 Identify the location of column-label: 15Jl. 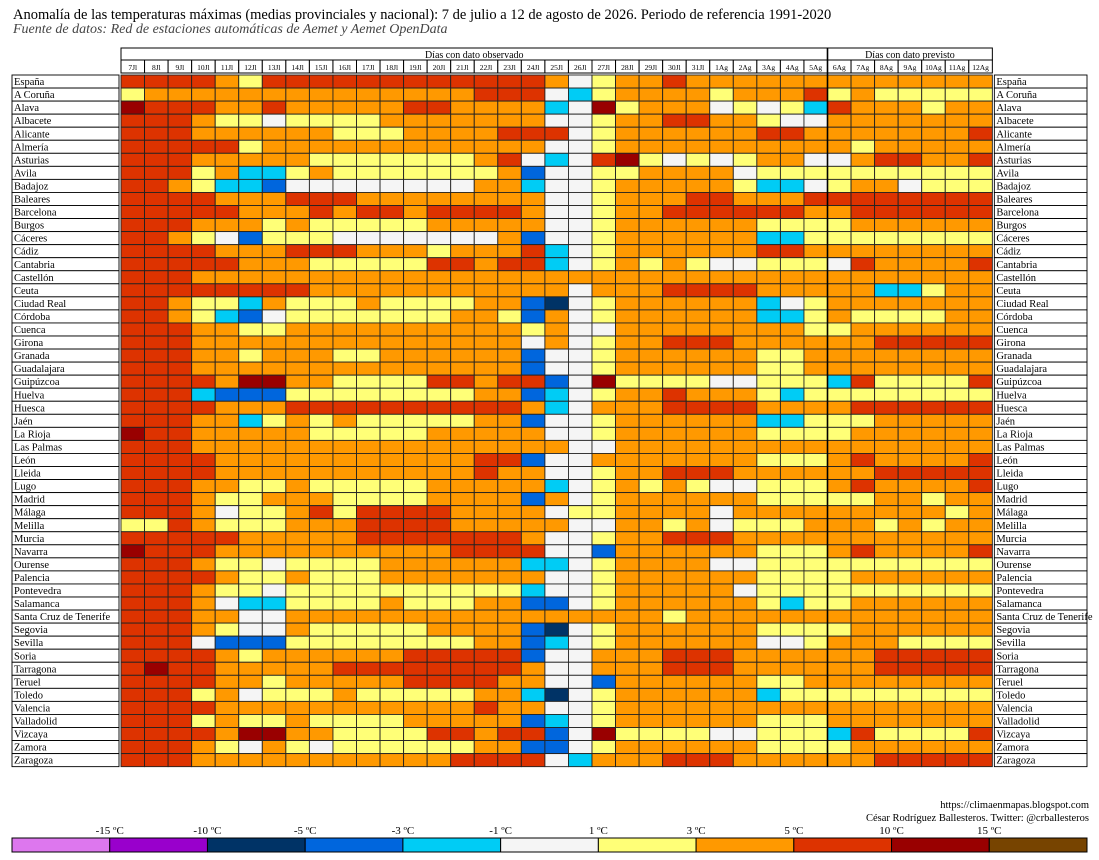
(321, 67).